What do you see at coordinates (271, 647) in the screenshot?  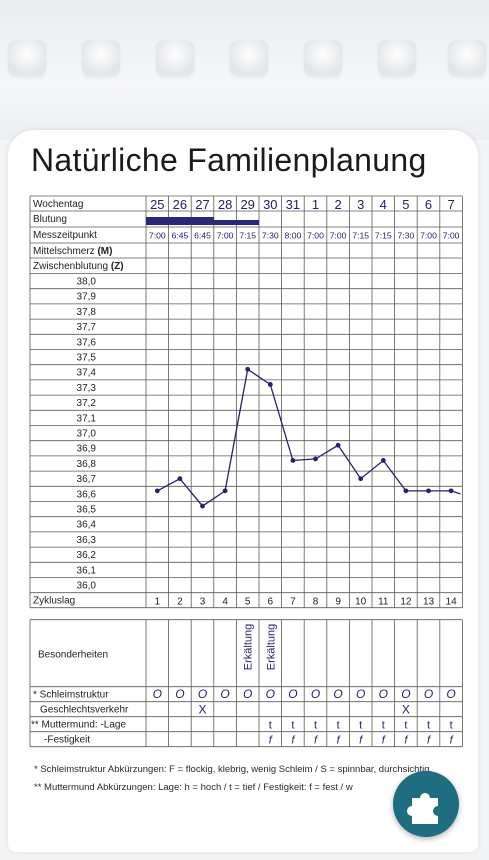 I see `special-note: Erkältung` at bounding box center [271, 647].